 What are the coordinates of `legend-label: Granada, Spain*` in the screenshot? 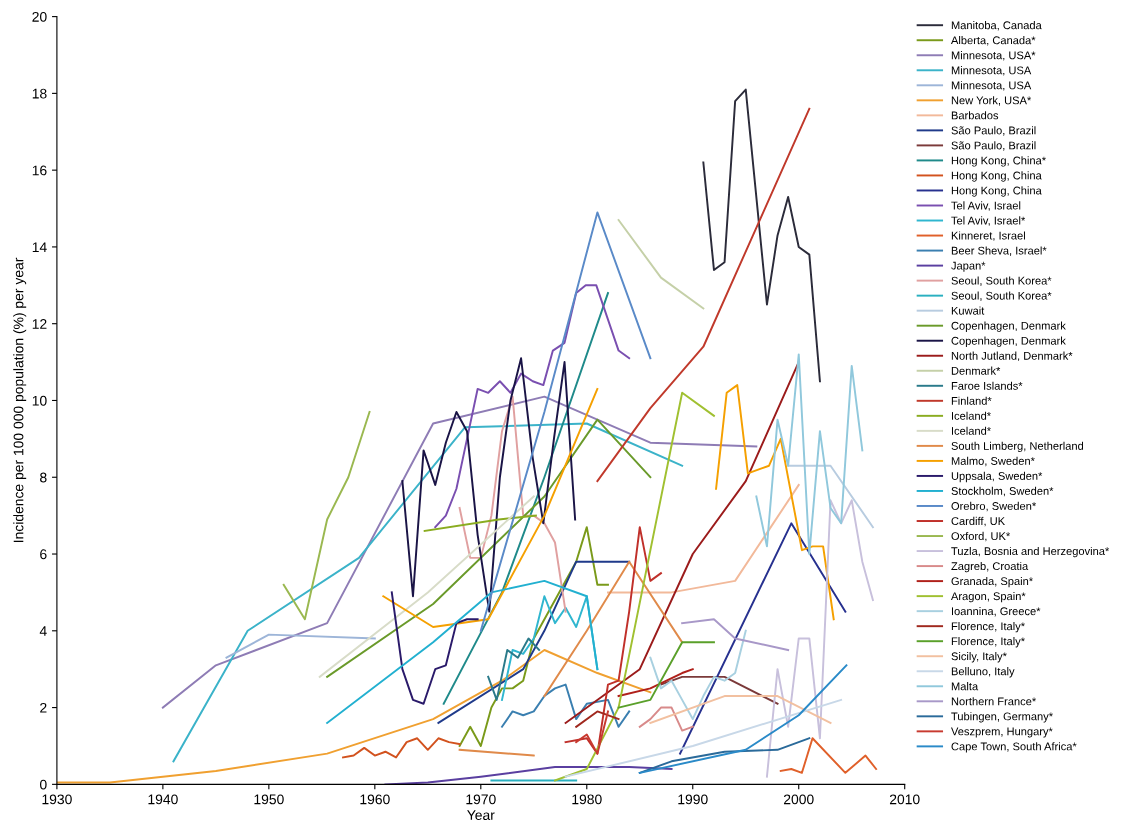 It's located at (992, 582).